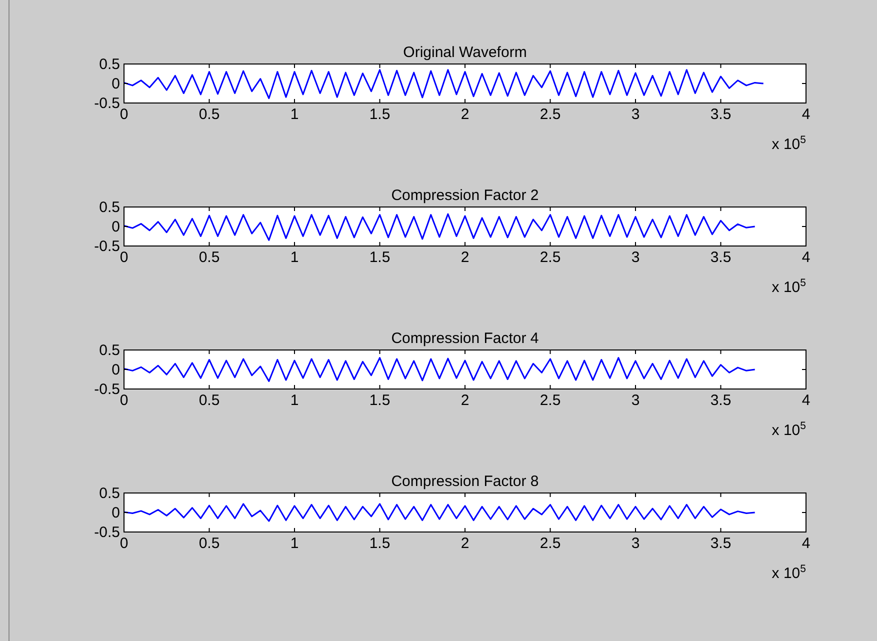 This screenshot has height=641, width=877. What do you see at coordinates (465, 195) in the screenshot?
I see `chart-title: Compression Factor 2` at bounding box center [465, 195].